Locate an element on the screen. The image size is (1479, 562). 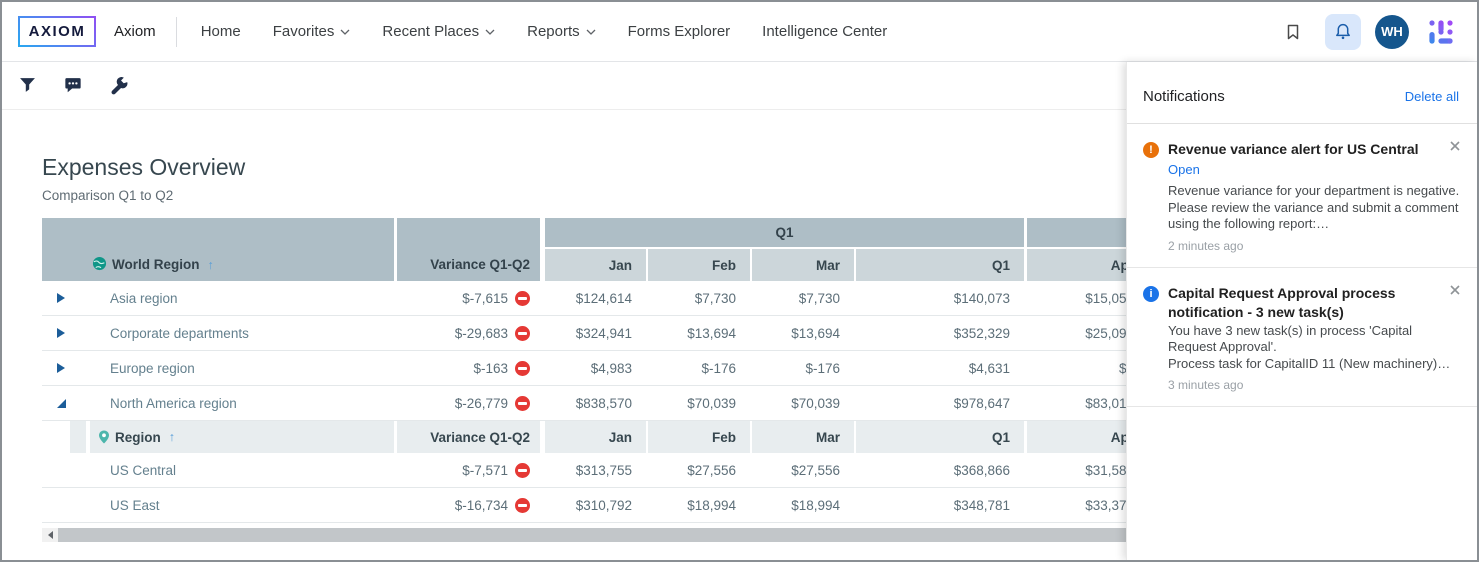
nav-item-reports: Reports is located at coordinates (561, 31).